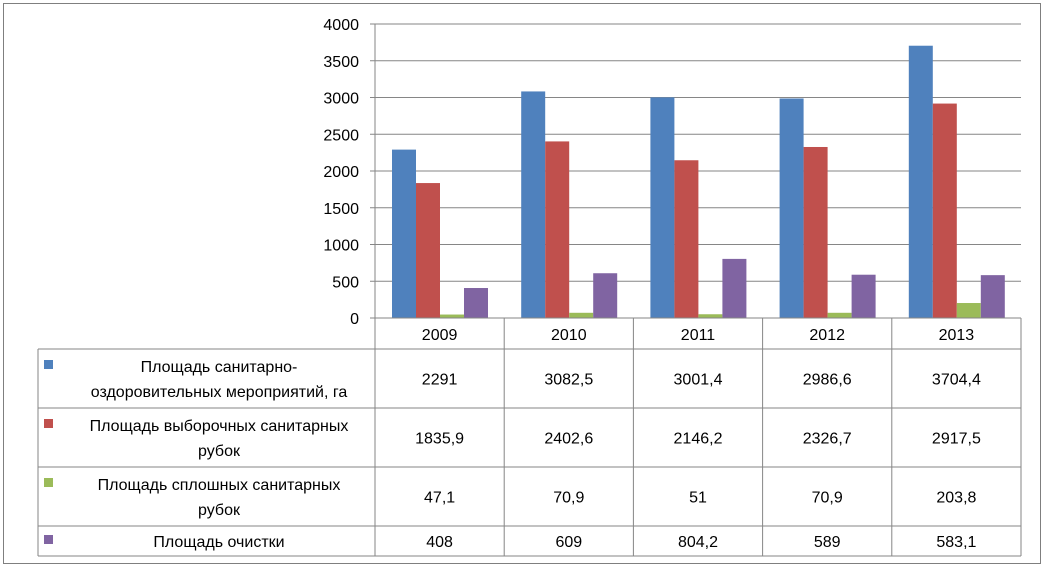 The width and height of the screenshot is (1046, 568). Describe the element at coordinates (956, 439) in the screenshot. I see `table-cell-value: 2917,5` at that location.